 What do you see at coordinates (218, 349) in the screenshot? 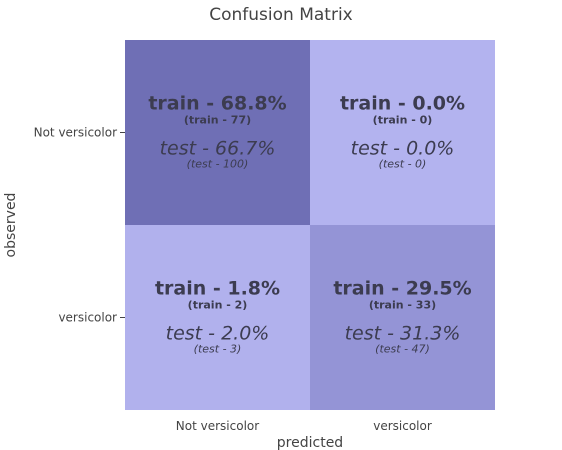
I see `cell-test-count-label: (test - 3)` at bounding box center [218, 349].